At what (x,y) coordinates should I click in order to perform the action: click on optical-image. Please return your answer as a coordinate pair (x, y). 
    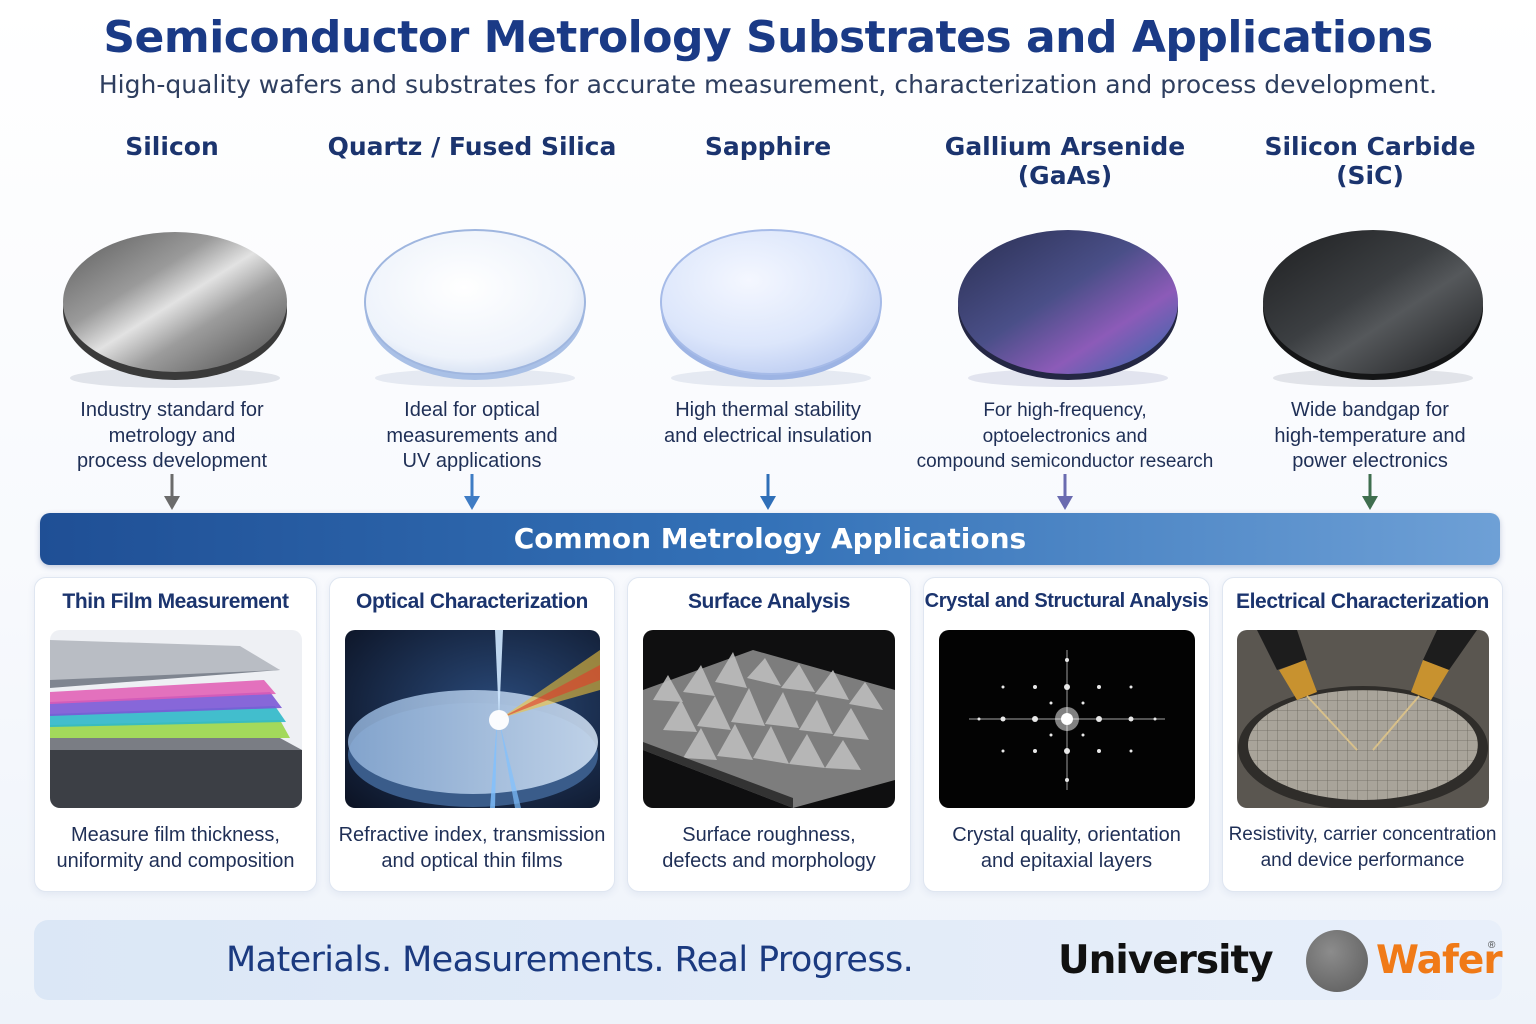
    Looking at the image, I should click on (472, 719).